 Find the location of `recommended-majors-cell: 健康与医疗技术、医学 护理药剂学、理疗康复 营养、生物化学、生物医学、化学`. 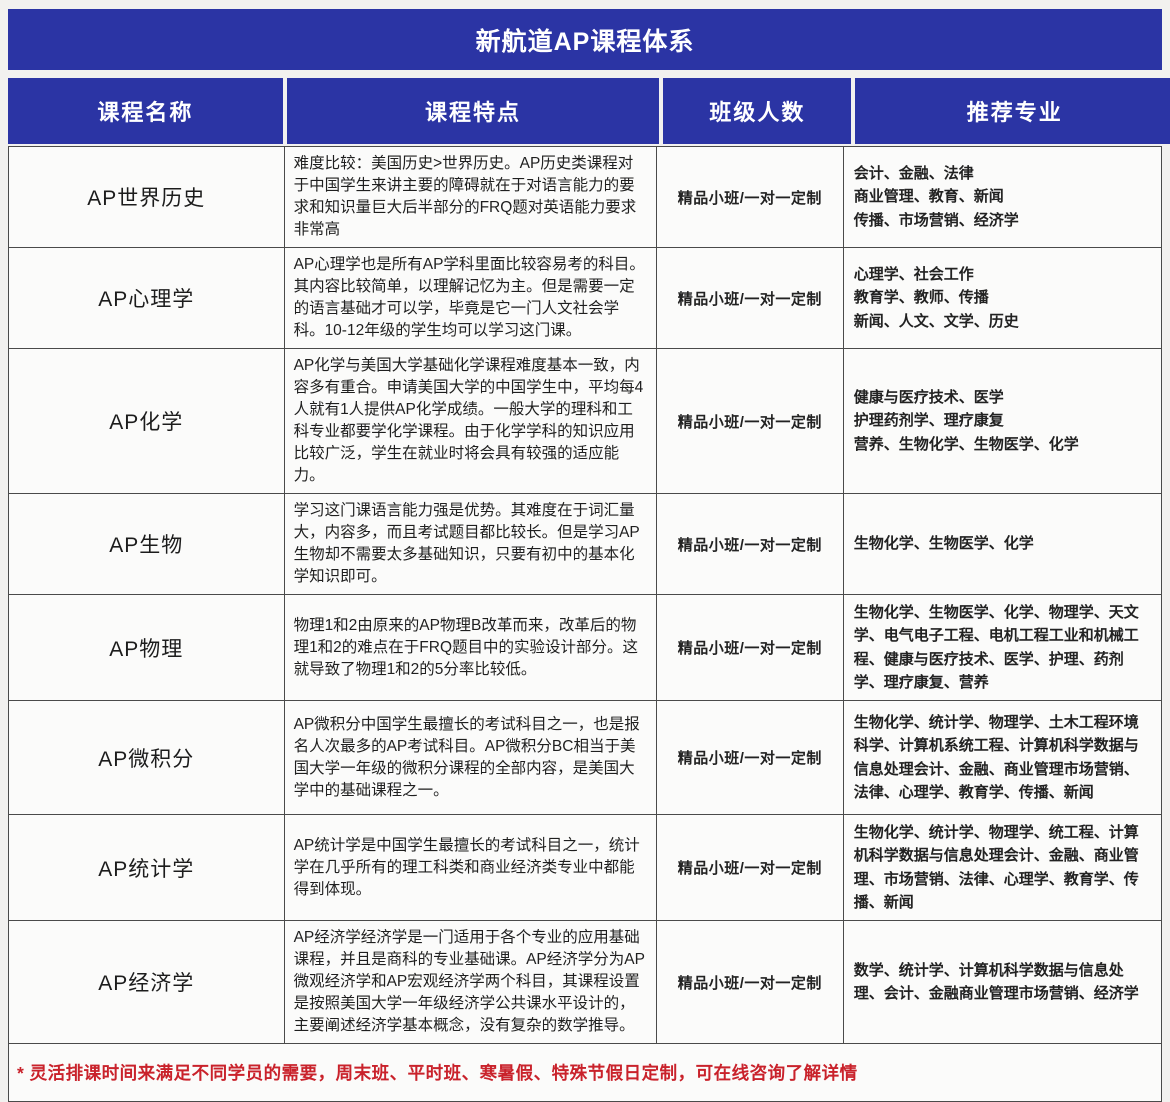

recommended-majors-cell: 健康与医疗技术、医学 护理药剂学、理疗康复 营养、生物化学、生物医学、化学 is located at coordinates (1002, 421).